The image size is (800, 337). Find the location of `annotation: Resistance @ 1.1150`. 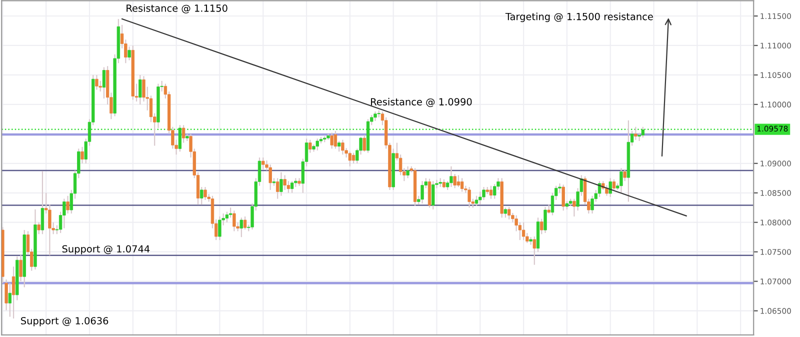

annotation: Resistance @ 1.1150 is located at coordinates (177, 9).